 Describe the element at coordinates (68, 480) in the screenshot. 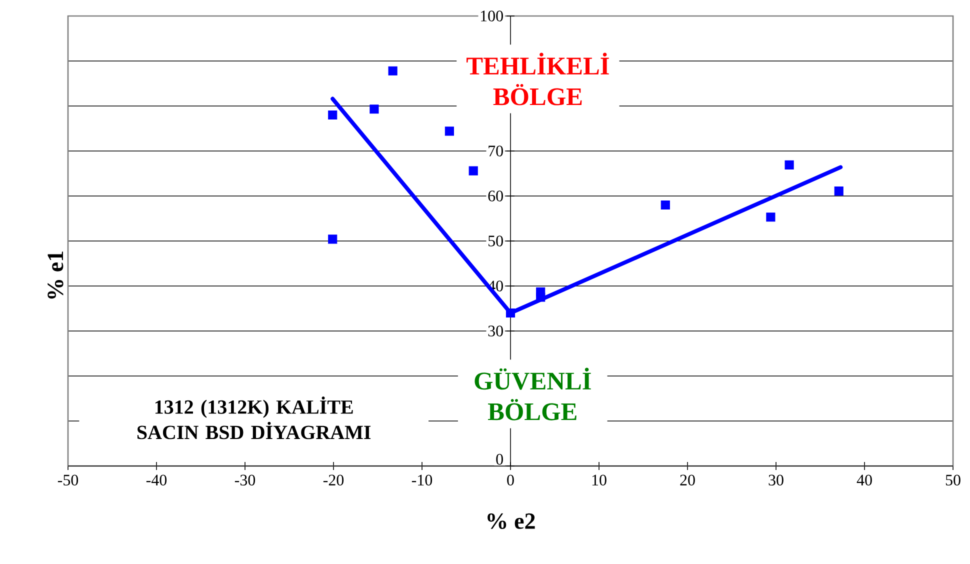

I see `x-tick-label: -50` at that location.